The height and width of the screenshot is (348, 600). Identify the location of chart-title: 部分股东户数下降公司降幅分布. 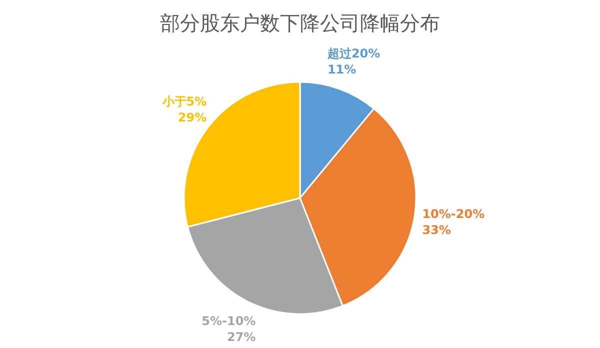
(300, 23).